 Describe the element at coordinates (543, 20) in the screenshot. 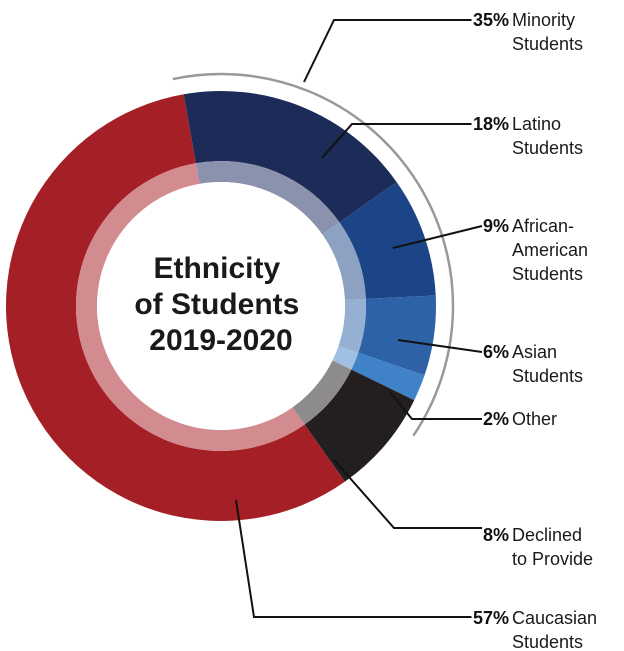

I see `label-minority-line-1: Minority` at that location.